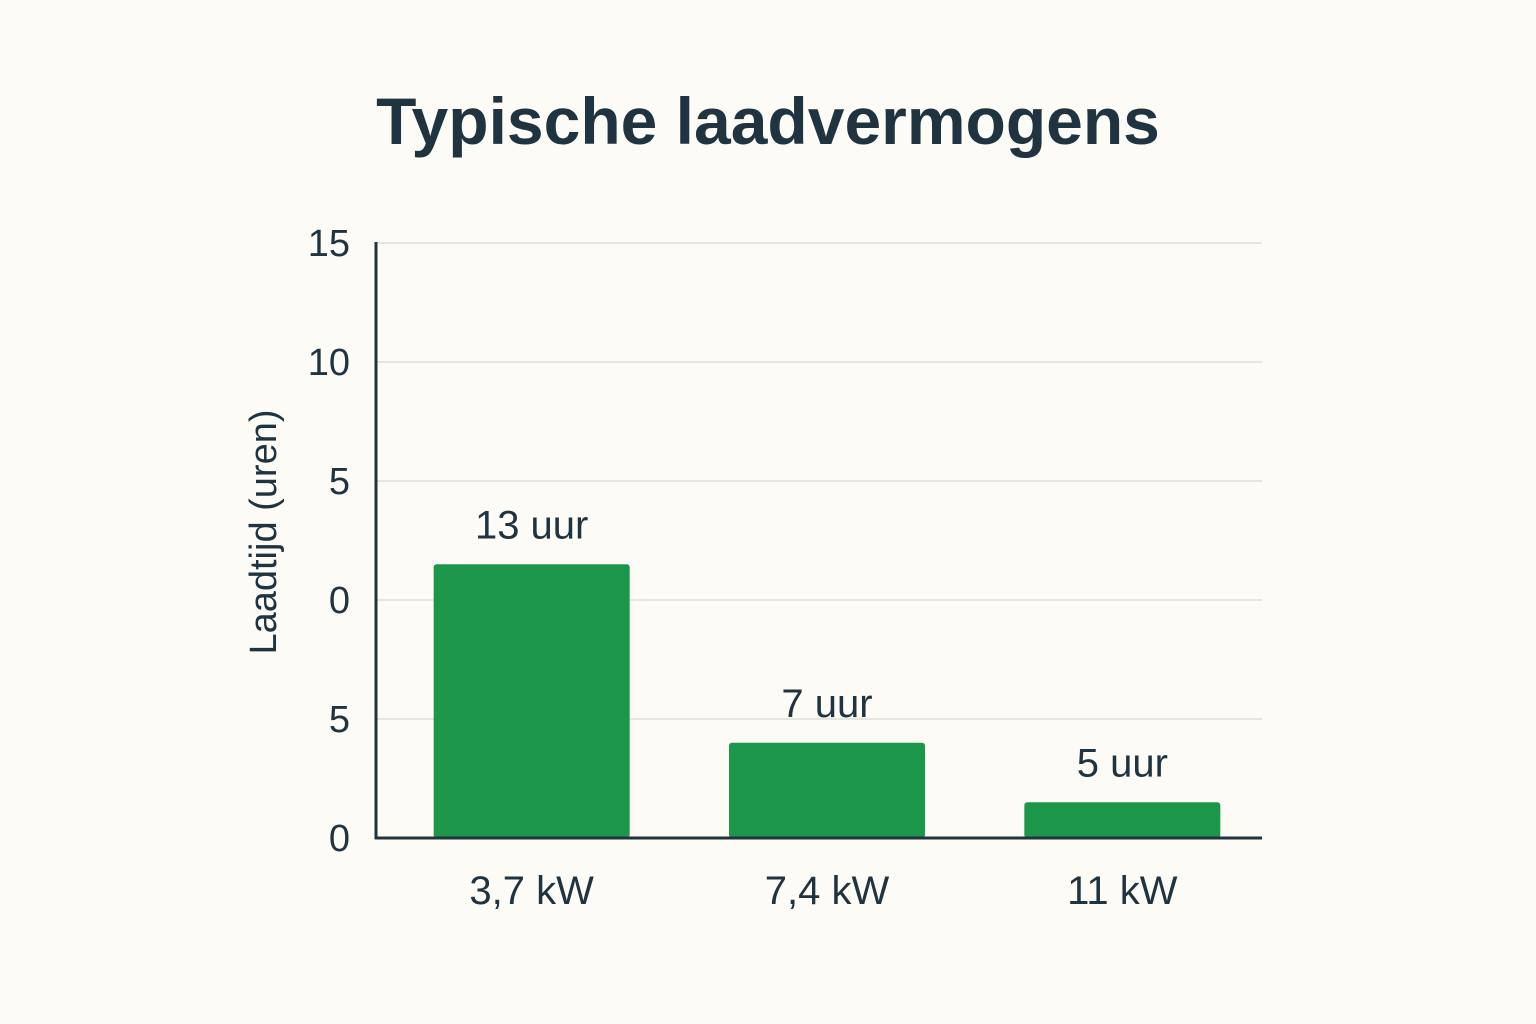  Describe the element at coordinates (531, 525) in the screenshot. I see `data-label: 13 uur` at that location.